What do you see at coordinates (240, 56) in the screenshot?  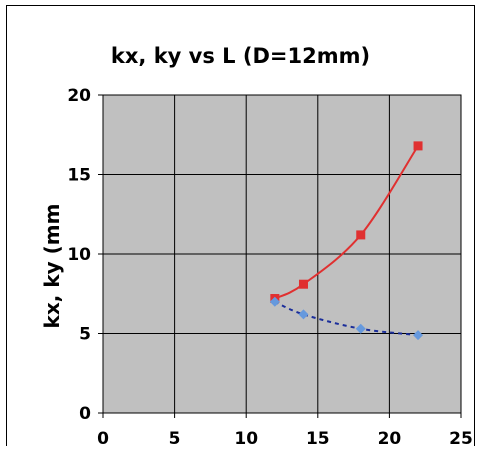 I see `chart-title: kx, ky vs L (D=12mm)` at bounding box center [240, 56].